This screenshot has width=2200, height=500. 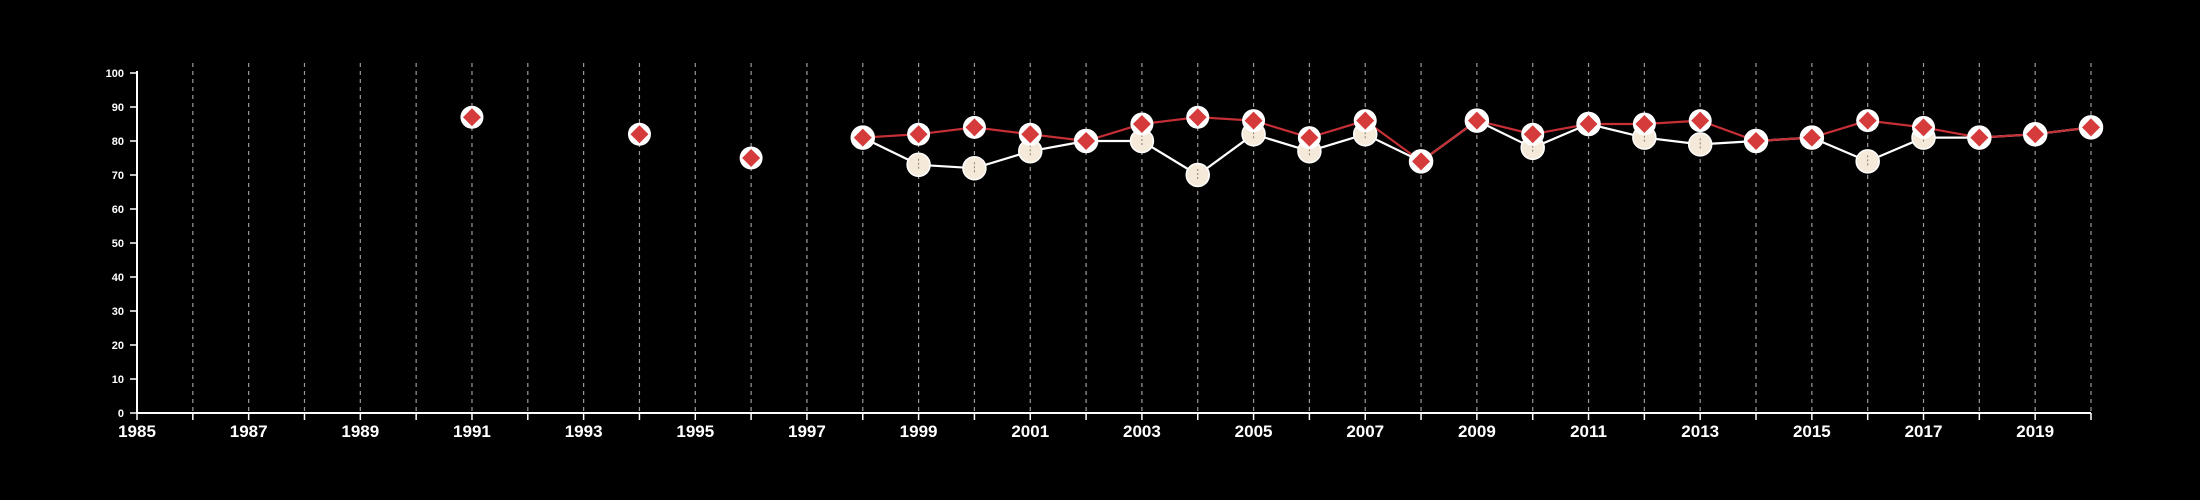 What do you see at coordinates (118, 380) in the screenshot?
I see `y-tick-label: 10` at bounding box center [118, 380].